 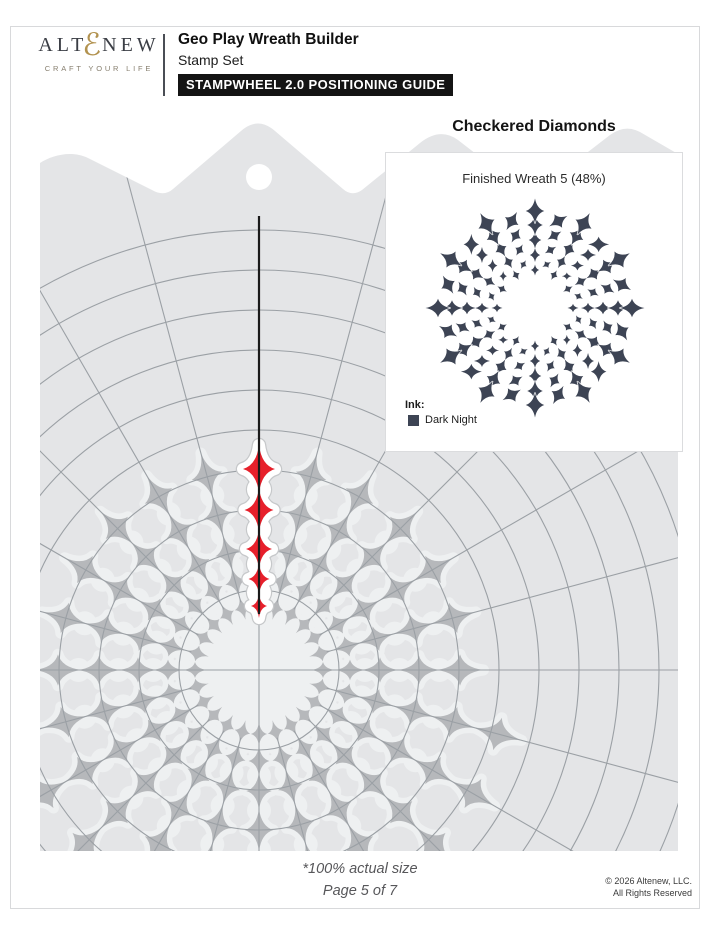 What do you see at coordinates (441, 412) in the screenshot?
I see `ink-legend: Ink: Dark Night` at bounding box center [441, 412].